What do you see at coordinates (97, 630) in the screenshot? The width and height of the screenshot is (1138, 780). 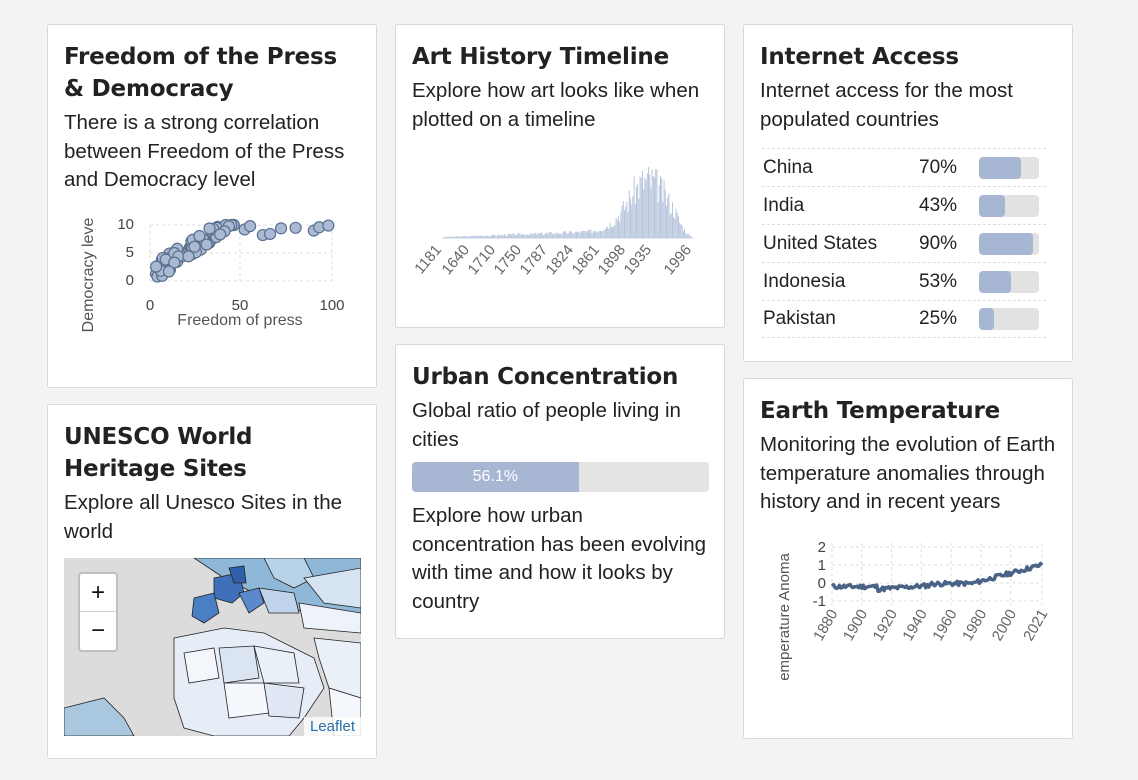 I see `zoom-out-button: −` at bounding box center [97, 630].